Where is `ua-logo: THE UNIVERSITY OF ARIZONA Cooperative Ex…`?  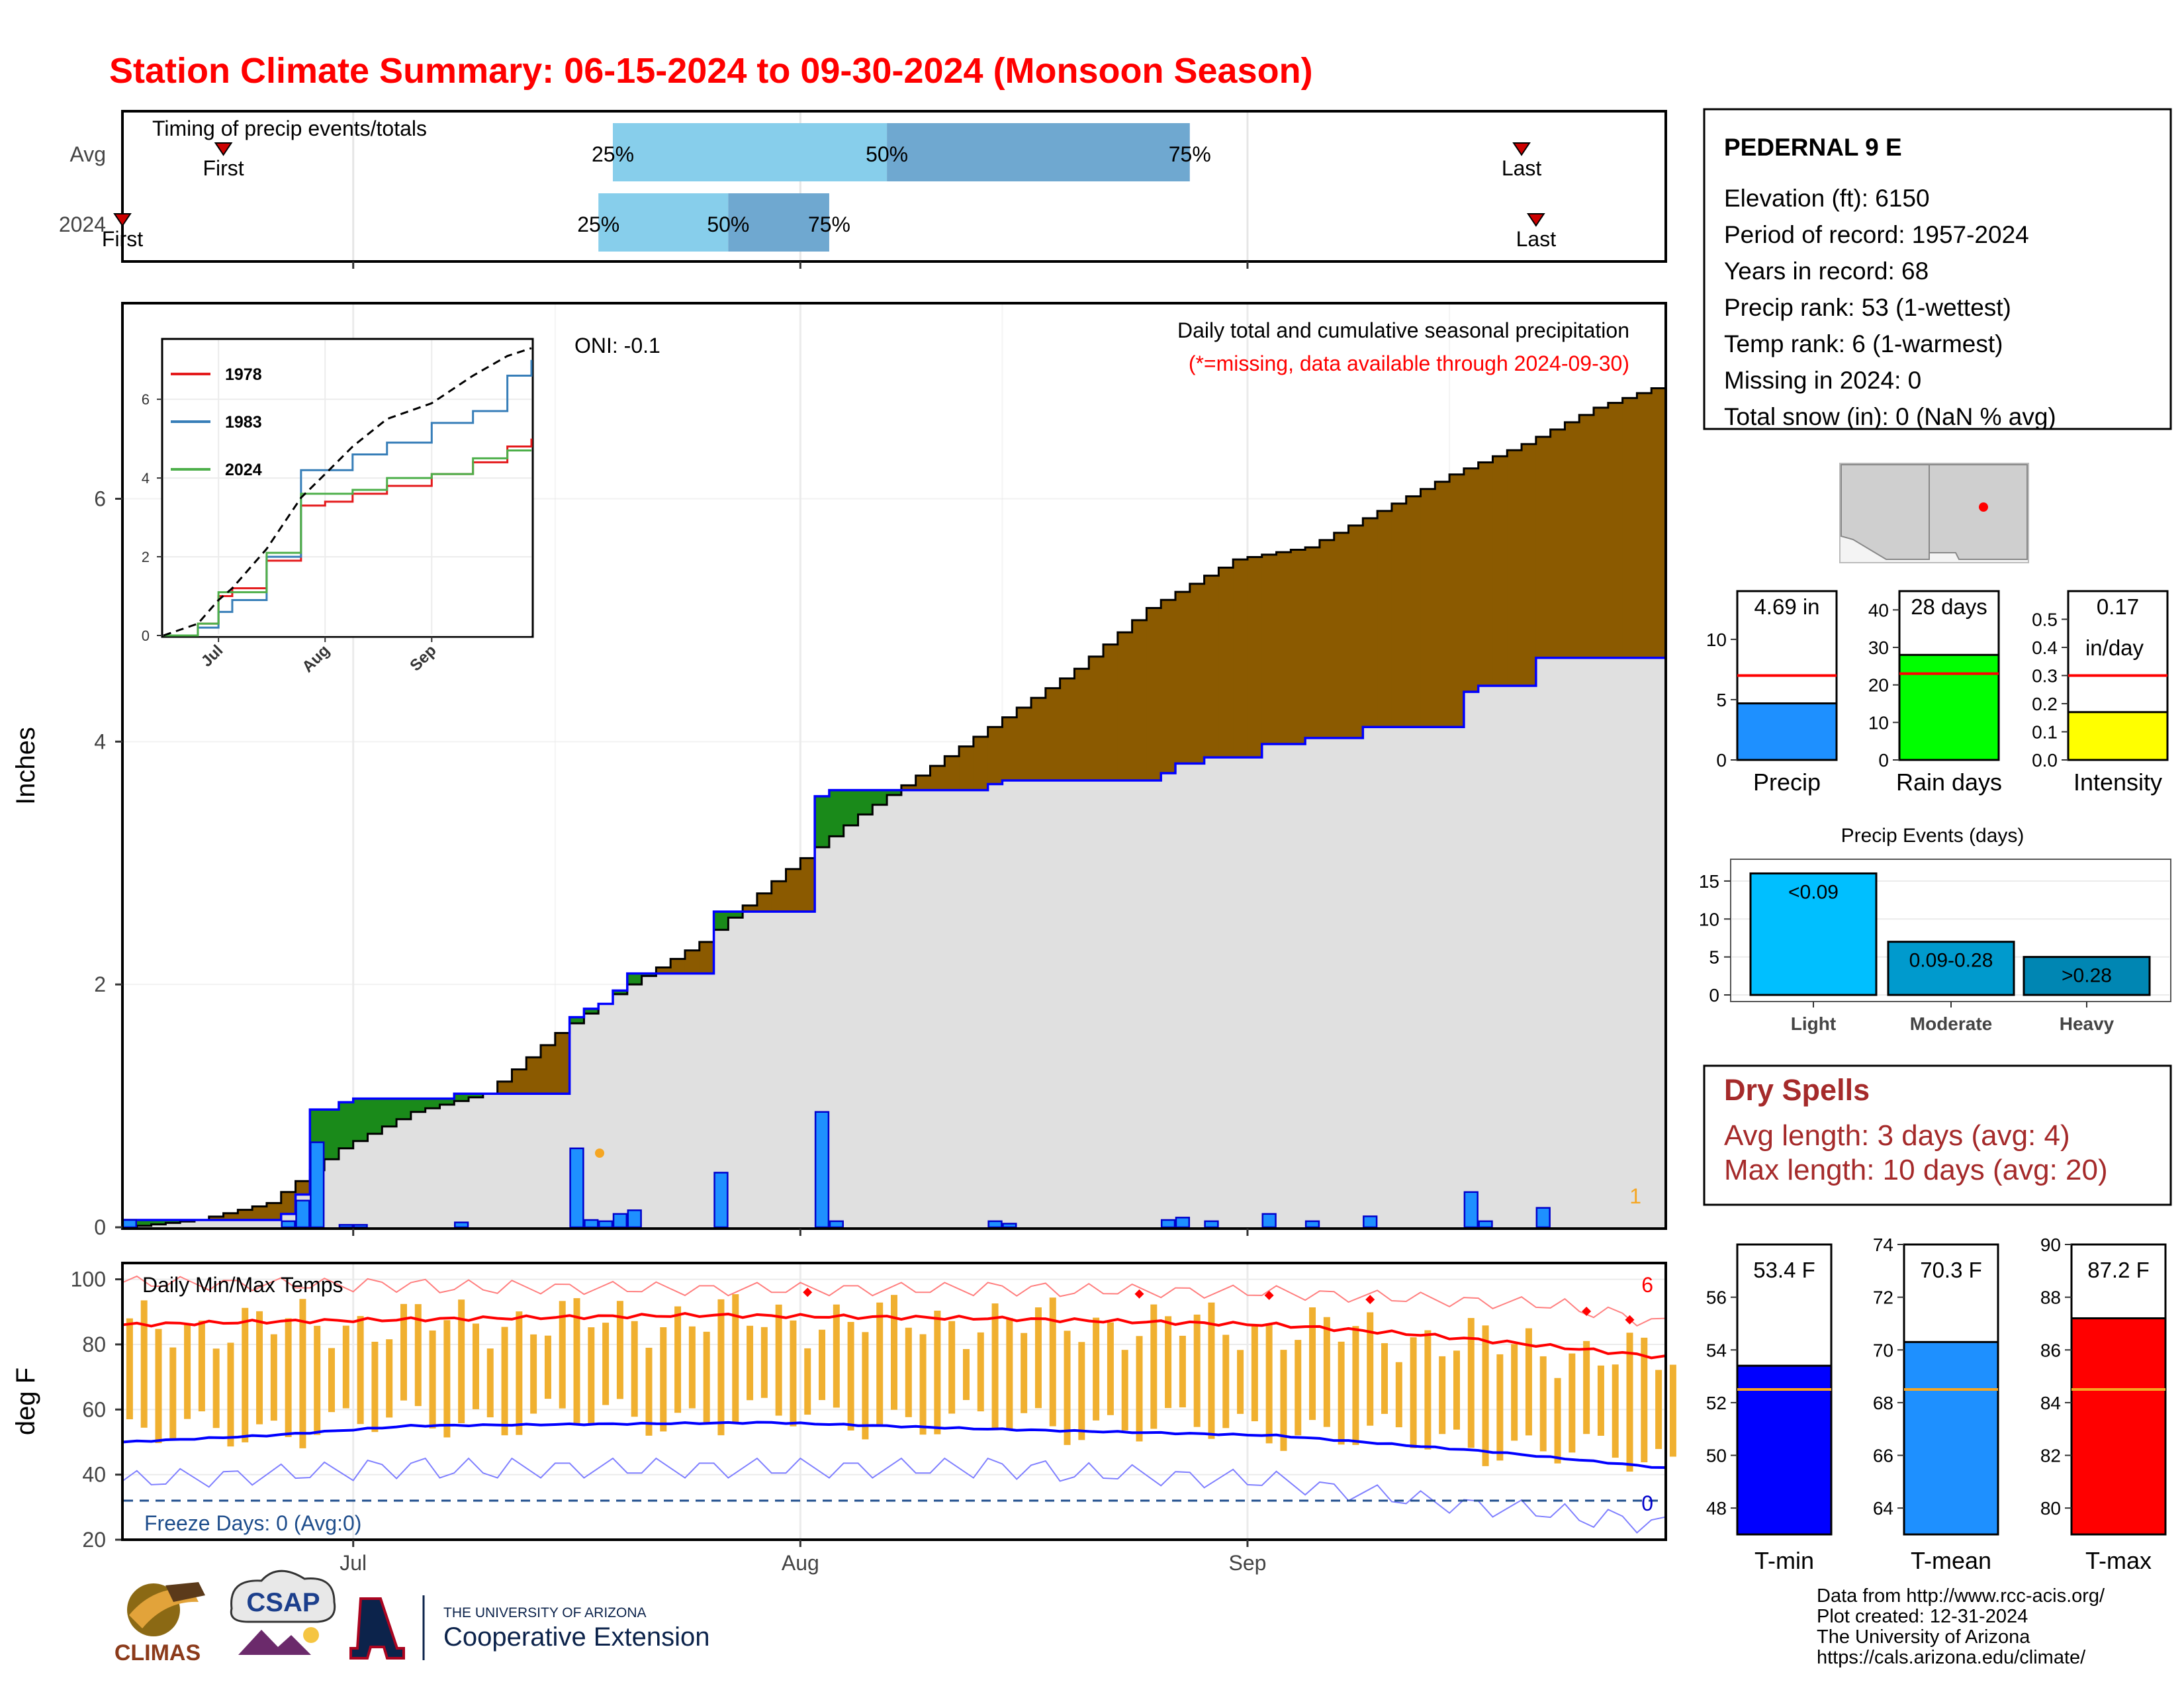
ua-logo: THE UNIVERSITY OF ARIZONA Cooperative Ex… is located at coordinates (529, 1627).